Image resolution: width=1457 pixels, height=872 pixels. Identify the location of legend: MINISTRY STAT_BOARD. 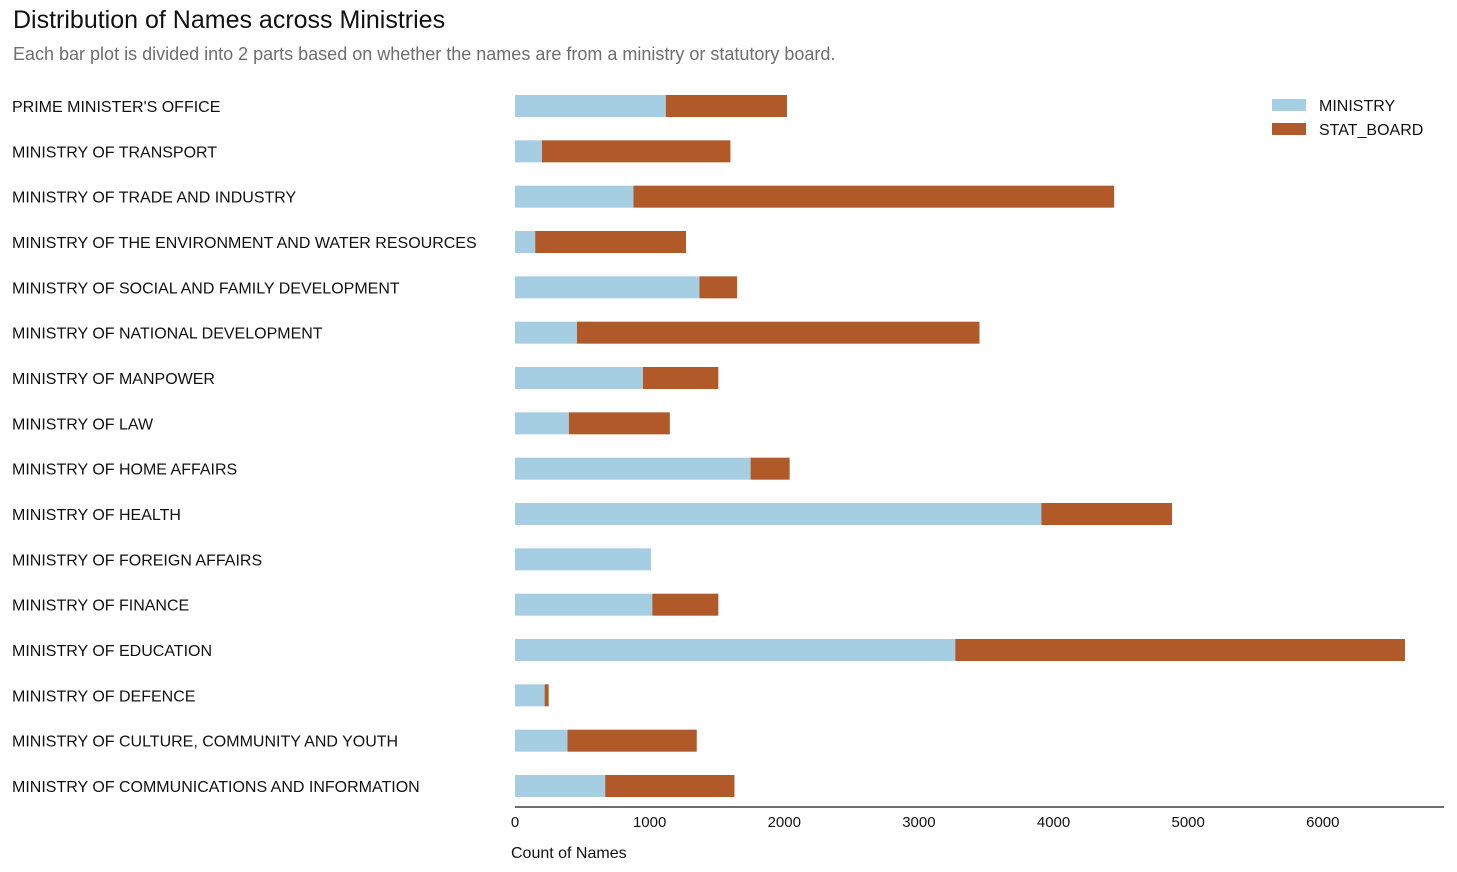
(1347, 118).